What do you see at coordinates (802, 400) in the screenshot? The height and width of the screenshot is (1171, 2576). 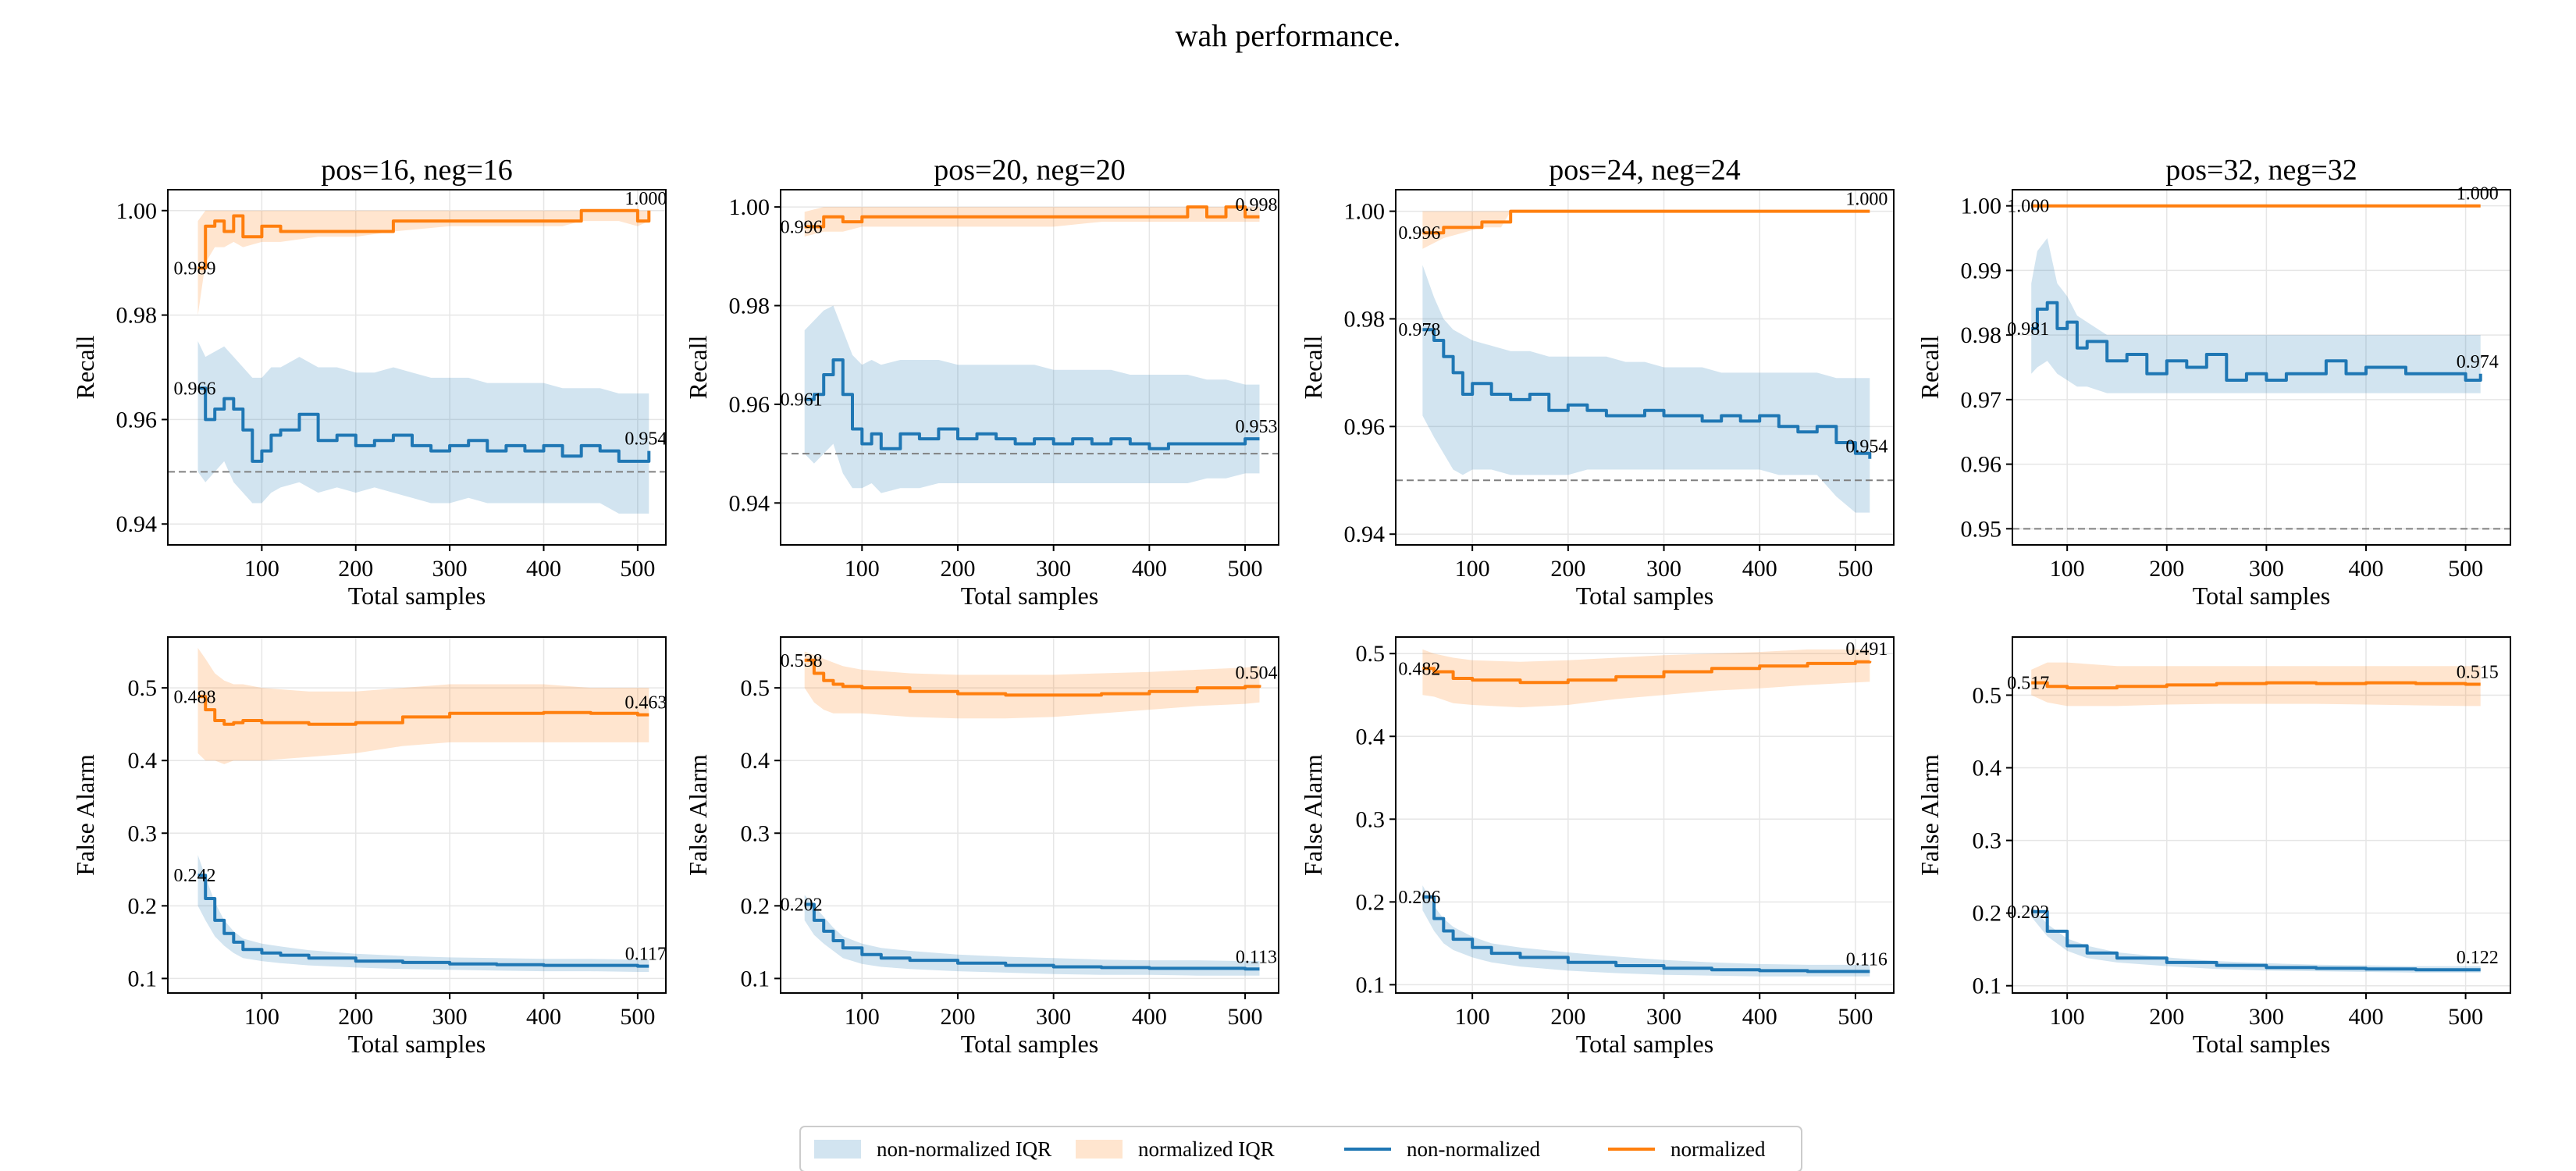 I see `start-value-label: 0.961` at bounding box center [802, 400].